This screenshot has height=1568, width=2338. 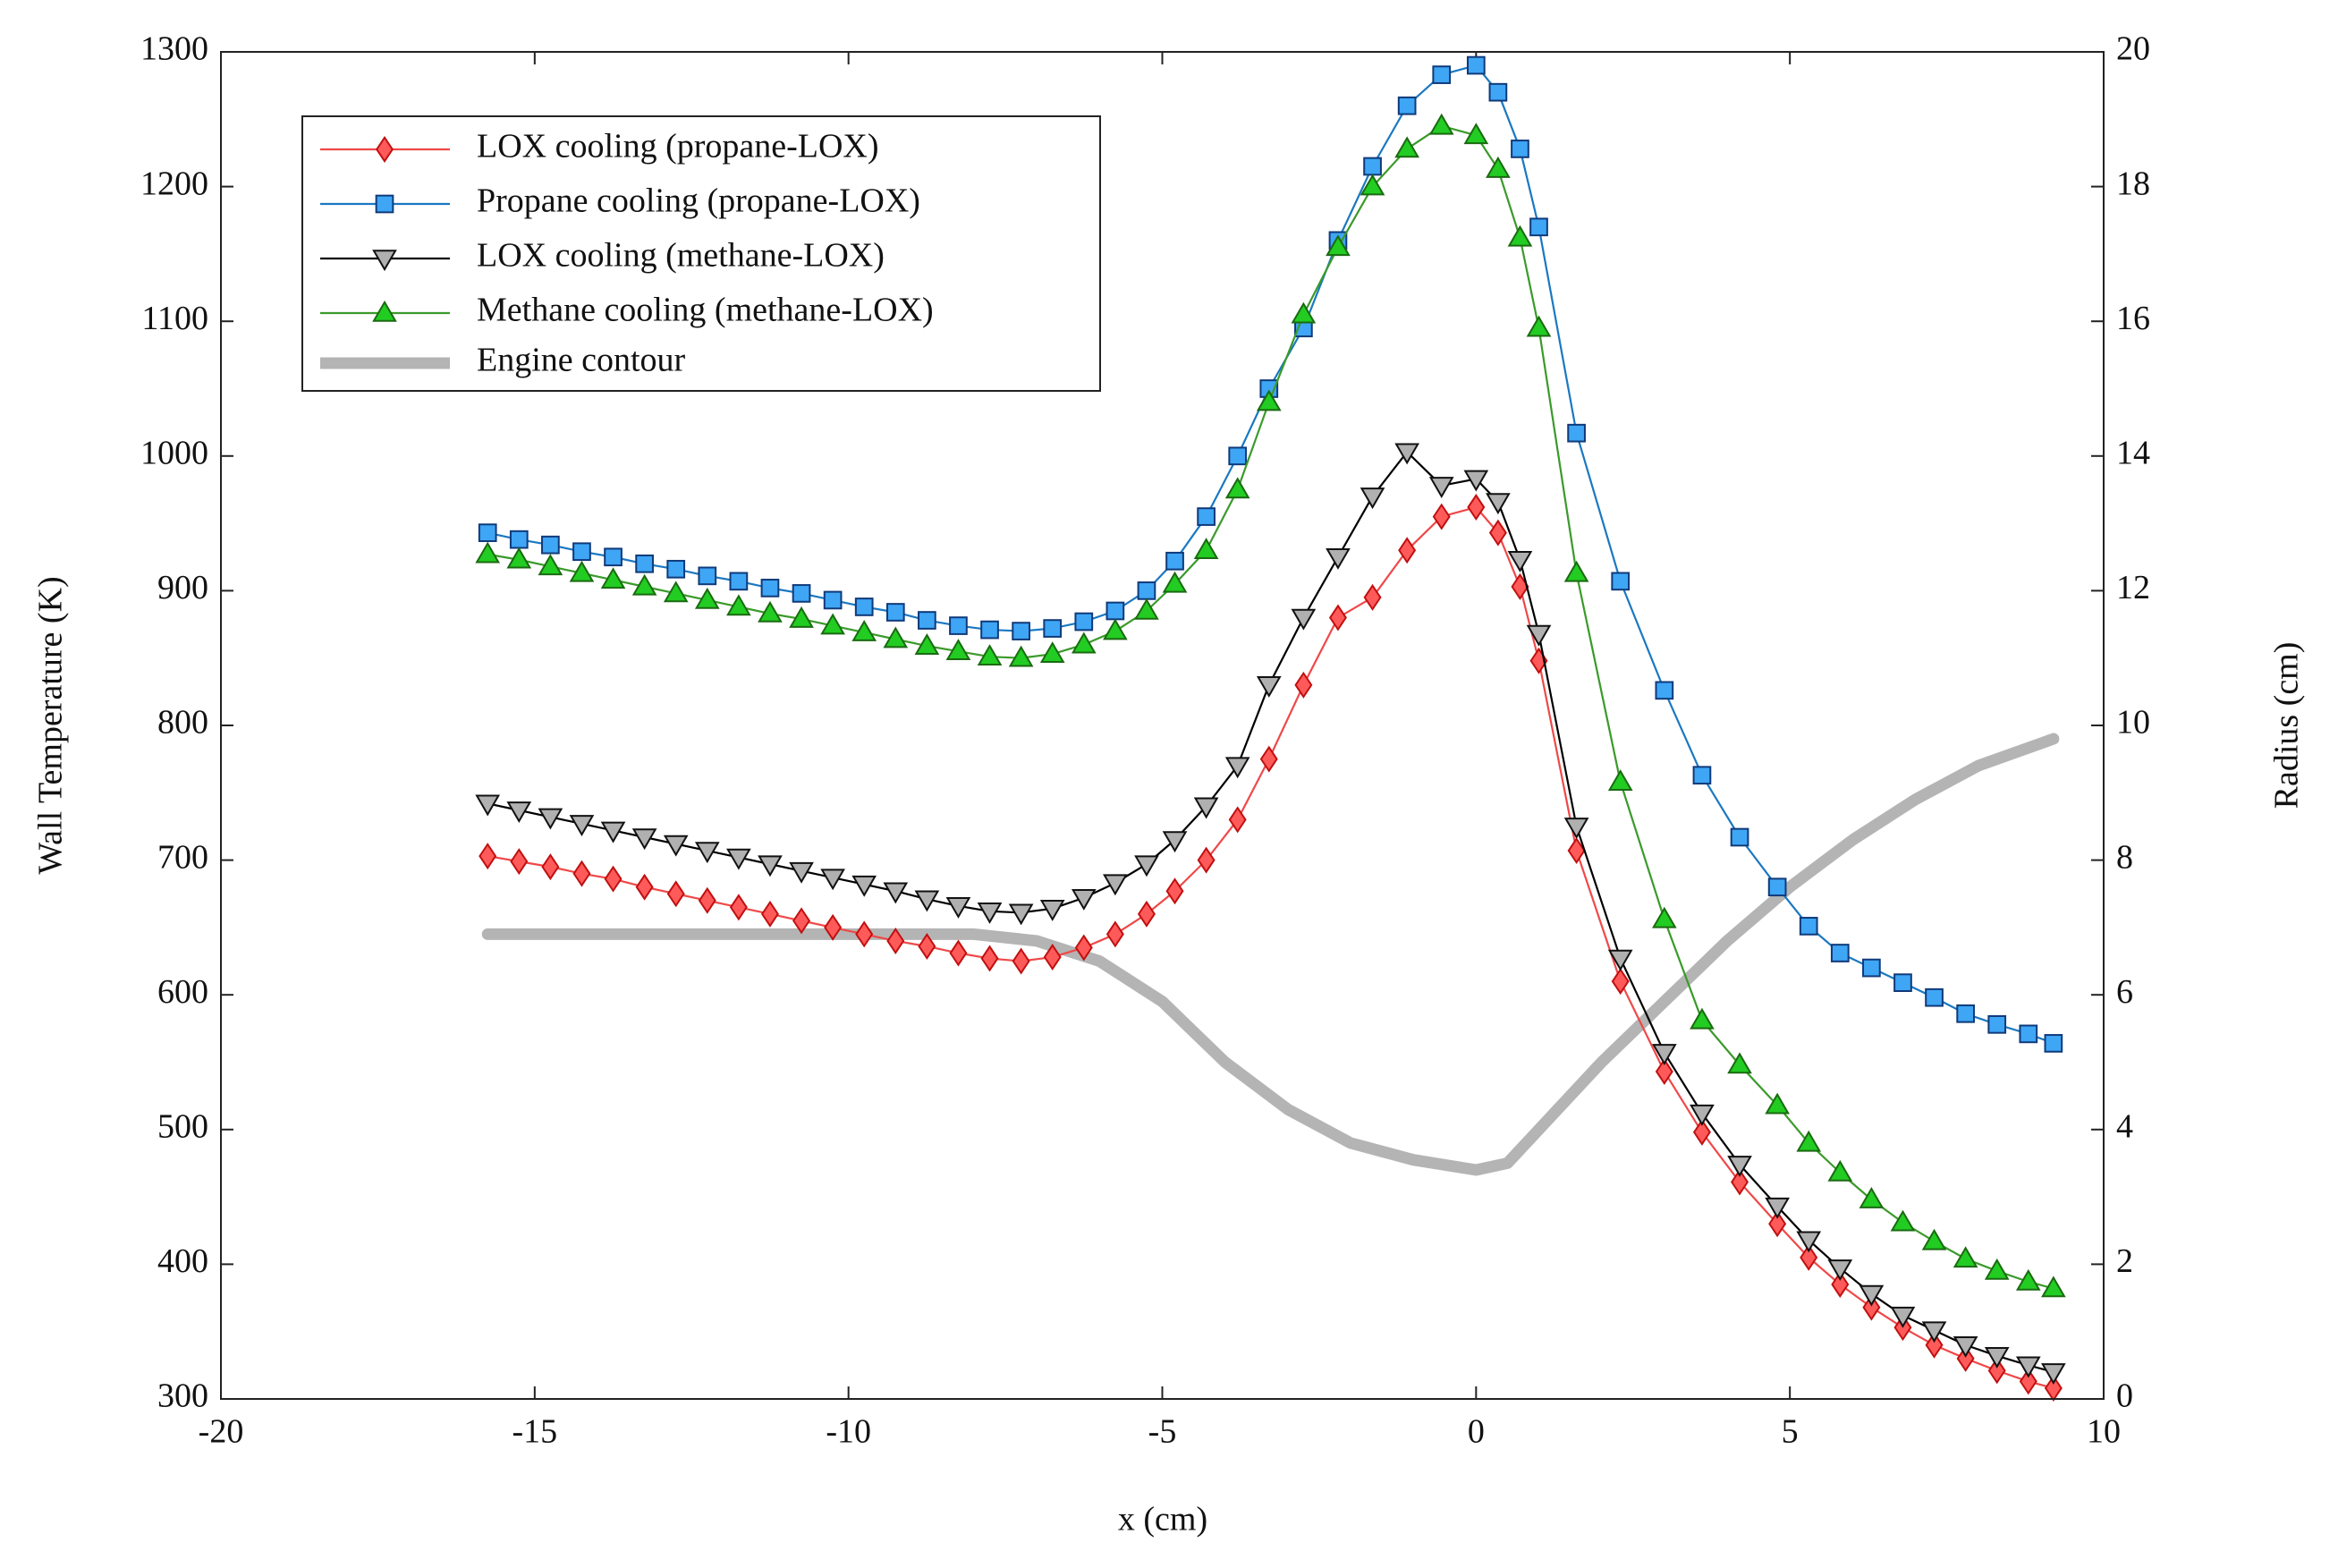 What do you see at coordinates (681, 256) in the screenshot?
I see `legend-label: LOX cooling (methane-LOX)` at bounding box center [681, 256].